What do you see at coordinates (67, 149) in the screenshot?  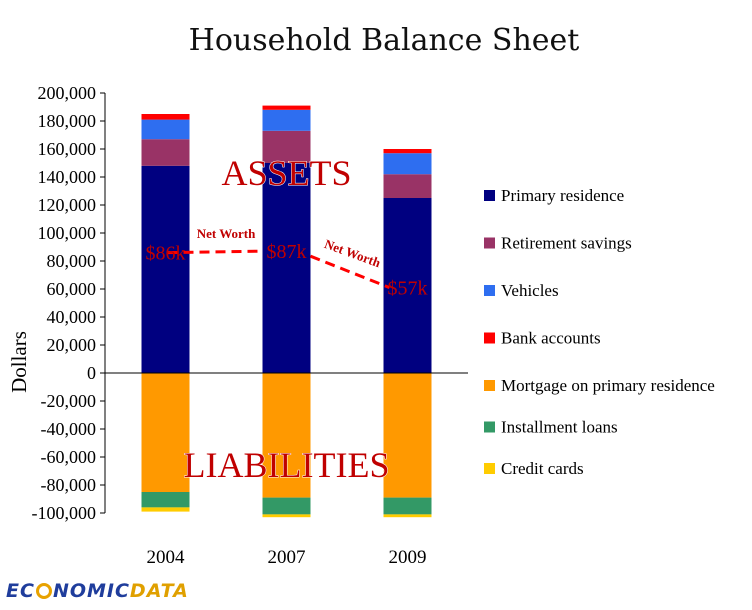 I see `y-tick-label: 160,000` at bounding box center [67, 149].